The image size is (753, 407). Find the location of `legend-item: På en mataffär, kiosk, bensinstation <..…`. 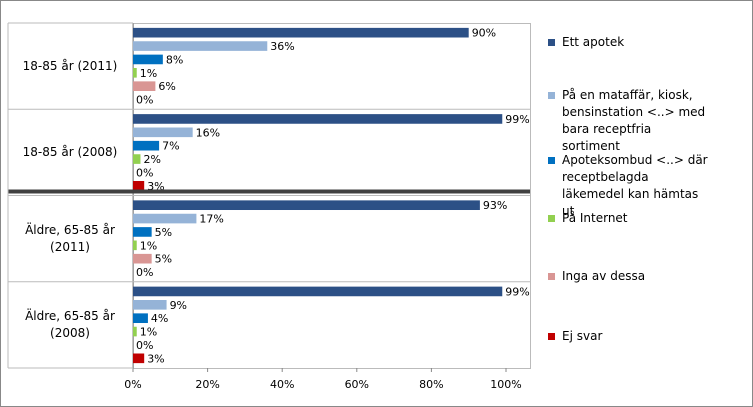

legend-item: På en mataffär, kiosk, bensinstation <..… is located at coordinates (643, 121).